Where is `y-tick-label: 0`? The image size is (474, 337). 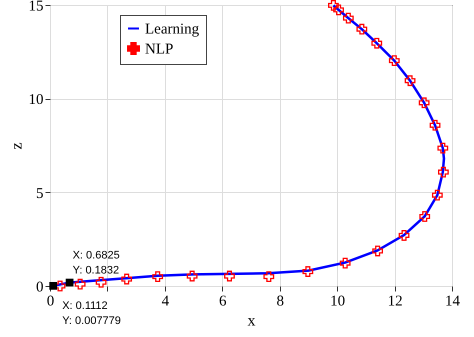
y-tick-label: 0 is located at coordinates (40, 288).